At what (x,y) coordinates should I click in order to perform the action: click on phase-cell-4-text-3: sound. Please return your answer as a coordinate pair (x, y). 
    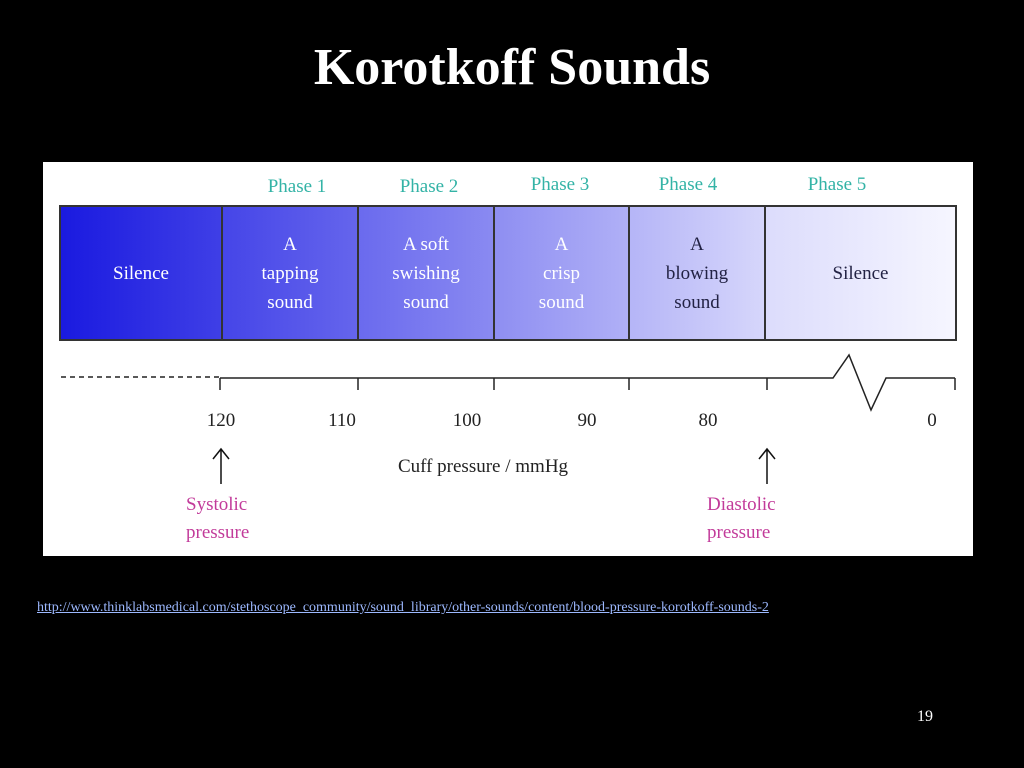
    Looking at the image, I should click on (562, 302).